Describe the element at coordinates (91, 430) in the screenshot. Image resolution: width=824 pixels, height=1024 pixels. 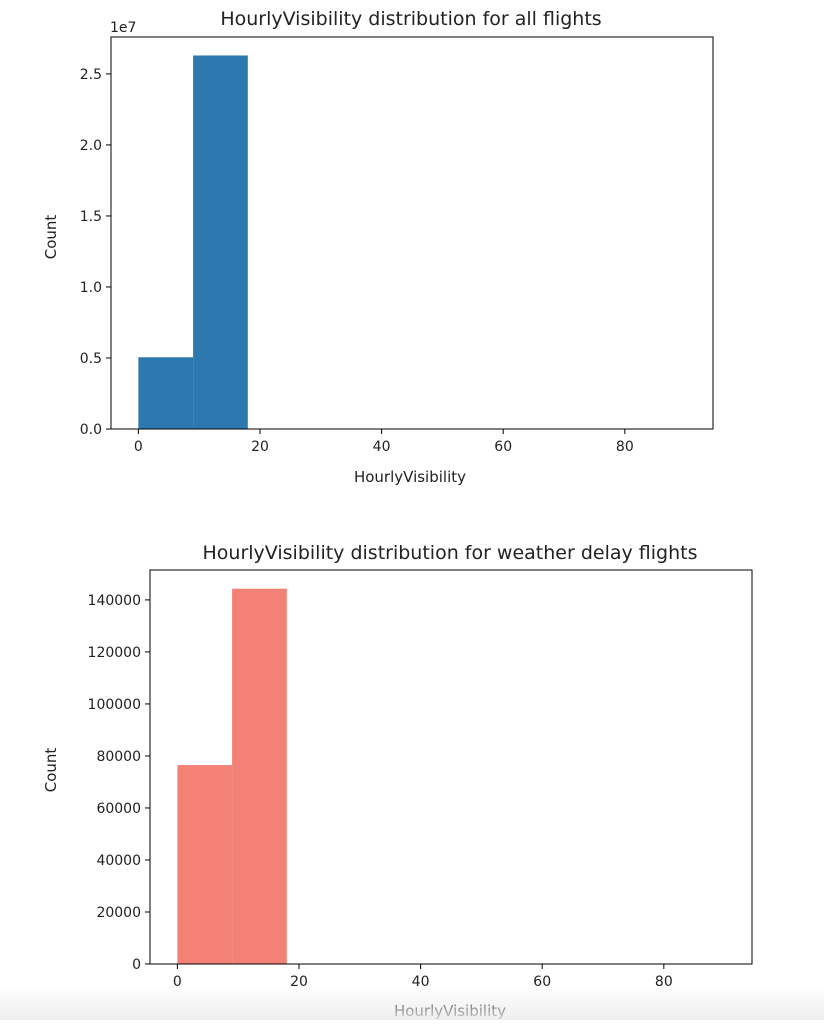
I see `y-tick-label: 0.0` at that location.